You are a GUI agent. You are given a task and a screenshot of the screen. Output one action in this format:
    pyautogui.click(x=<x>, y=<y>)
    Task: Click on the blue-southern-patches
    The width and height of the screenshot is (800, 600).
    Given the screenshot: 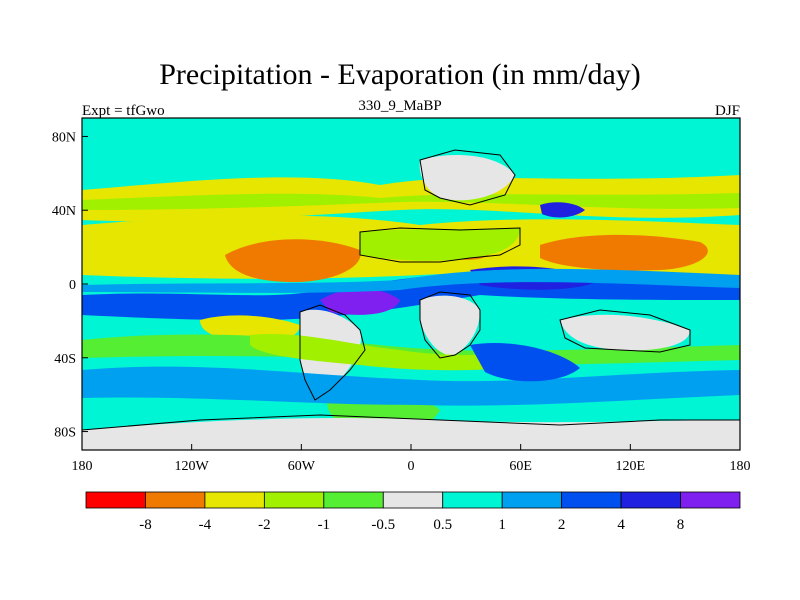 What is the action you would take?
    pyautogui.click(x=525, y=362)
    